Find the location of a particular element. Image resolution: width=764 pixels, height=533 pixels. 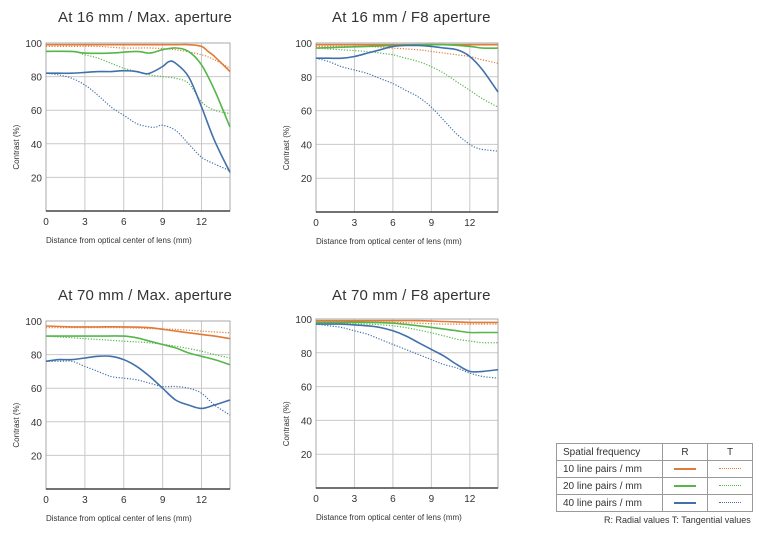

legend-row: 20 line pairs / mm is located at coordinates (654, 486).